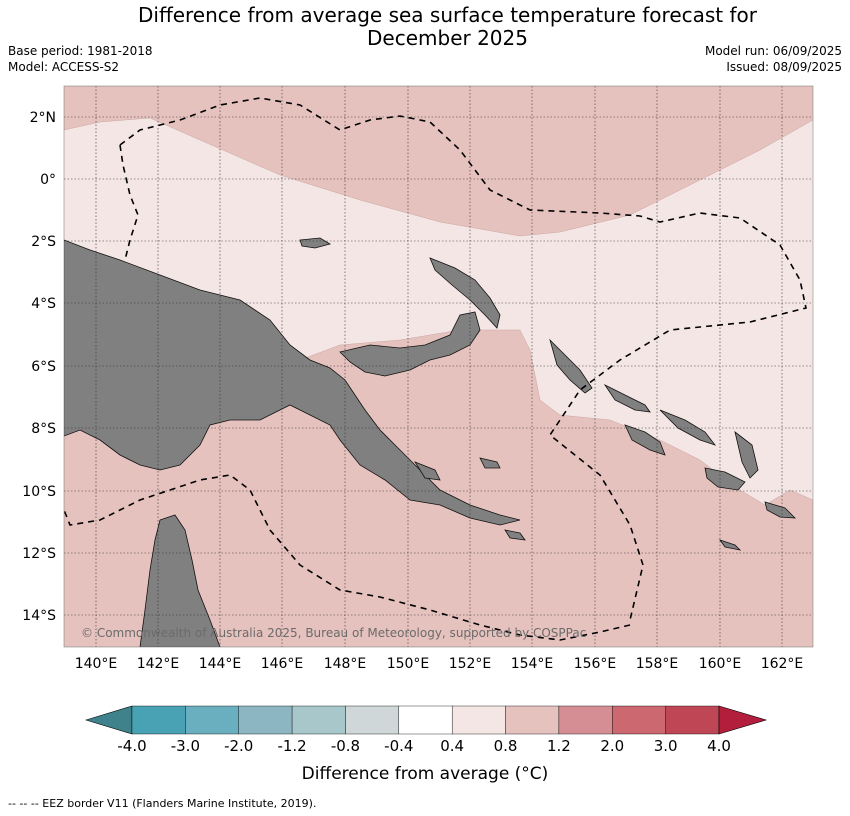 The width and height of the screenshot is (850, 816). Describe the element at coordinates (784, 67) in the screenshot. I see `issued-date: Issued: 08/09/2025` at that location.